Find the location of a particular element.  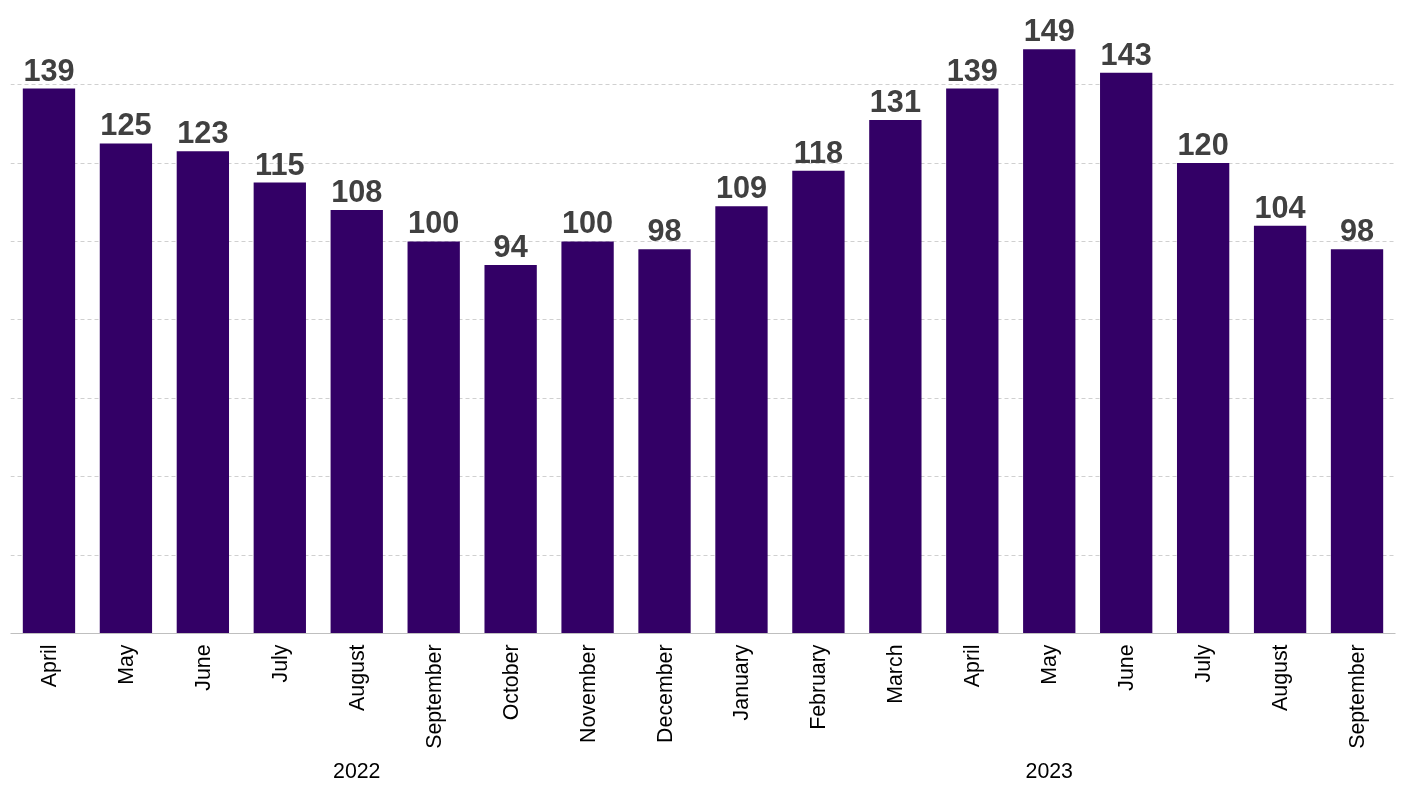

data-label: 123 is located at coordinates (203, 132).